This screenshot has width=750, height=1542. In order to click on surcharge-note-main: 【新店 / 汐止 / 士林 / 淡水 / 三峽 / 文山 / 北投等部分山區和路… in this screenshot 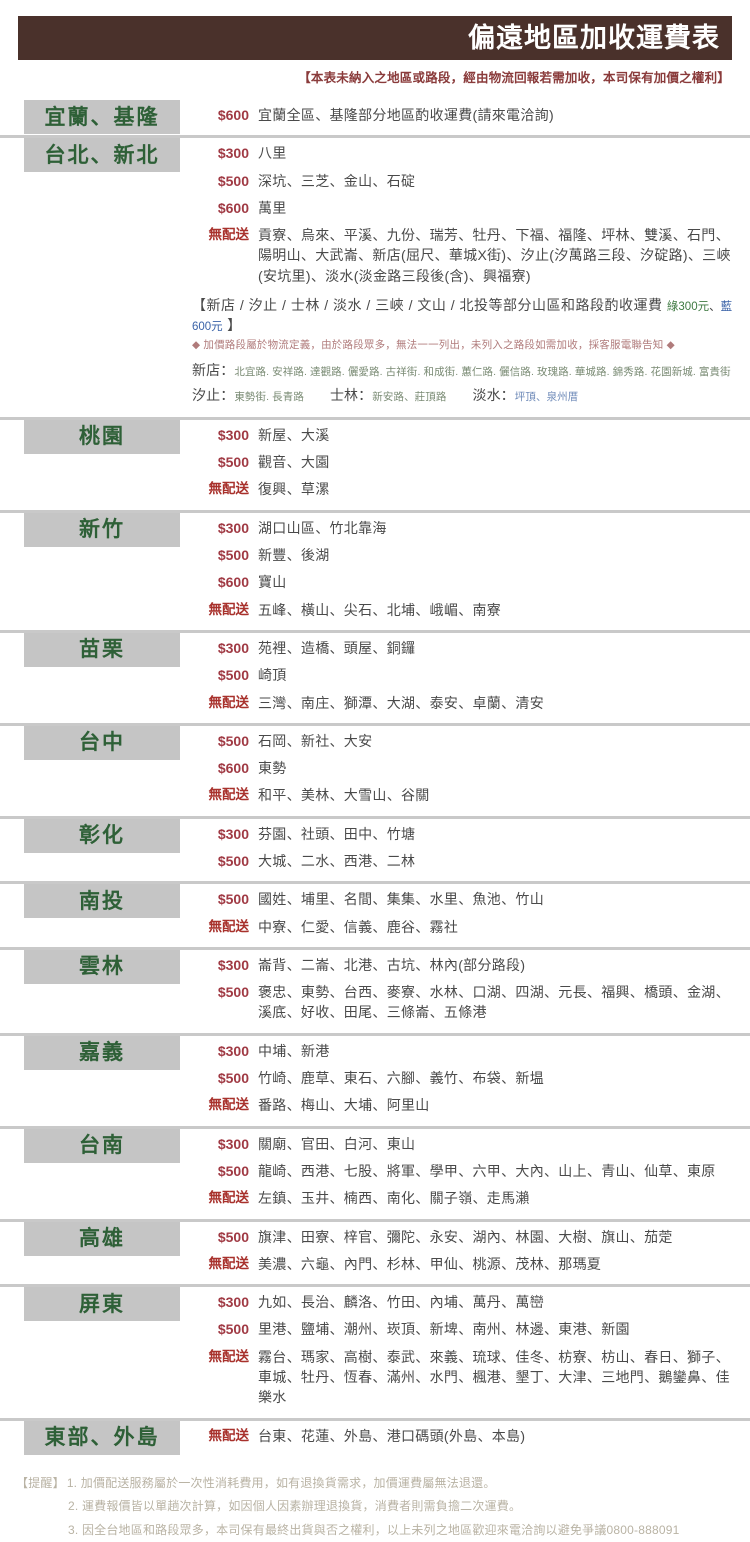, I will do `click(429, 305)`.